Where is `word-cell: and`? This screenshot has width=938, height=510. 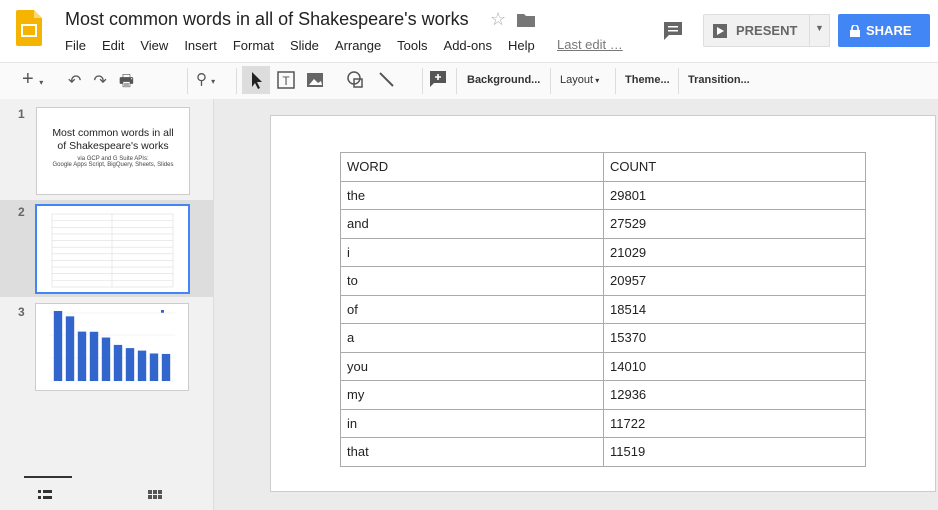
word-cell: and is located at coordinates (472, 224).